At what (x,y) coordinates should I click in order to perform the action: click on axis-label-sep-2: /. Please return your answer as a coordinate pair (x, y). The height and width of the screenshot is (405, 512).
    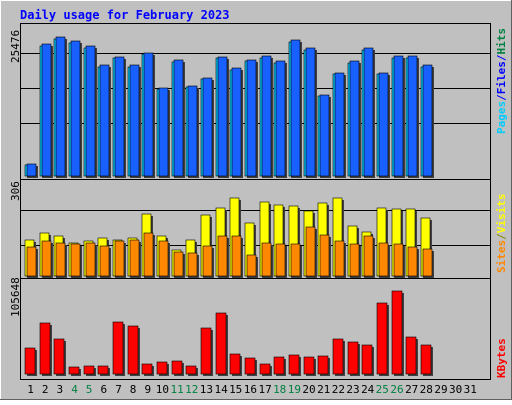
    Looking at the image, I should click on (501, 57).